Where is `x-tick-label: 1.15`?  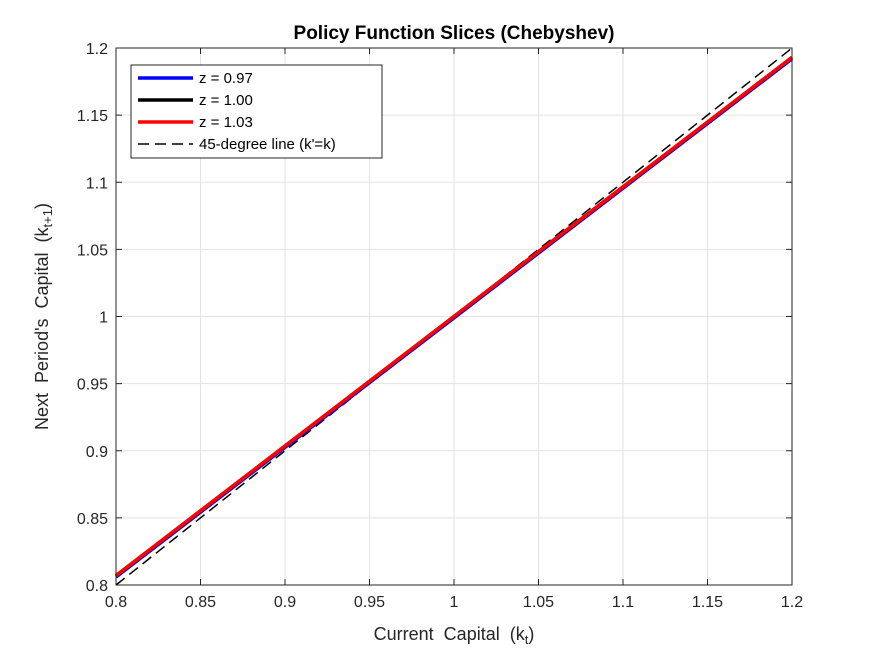 x-tick-label: 1.15 is located at coordinates (707, 602).